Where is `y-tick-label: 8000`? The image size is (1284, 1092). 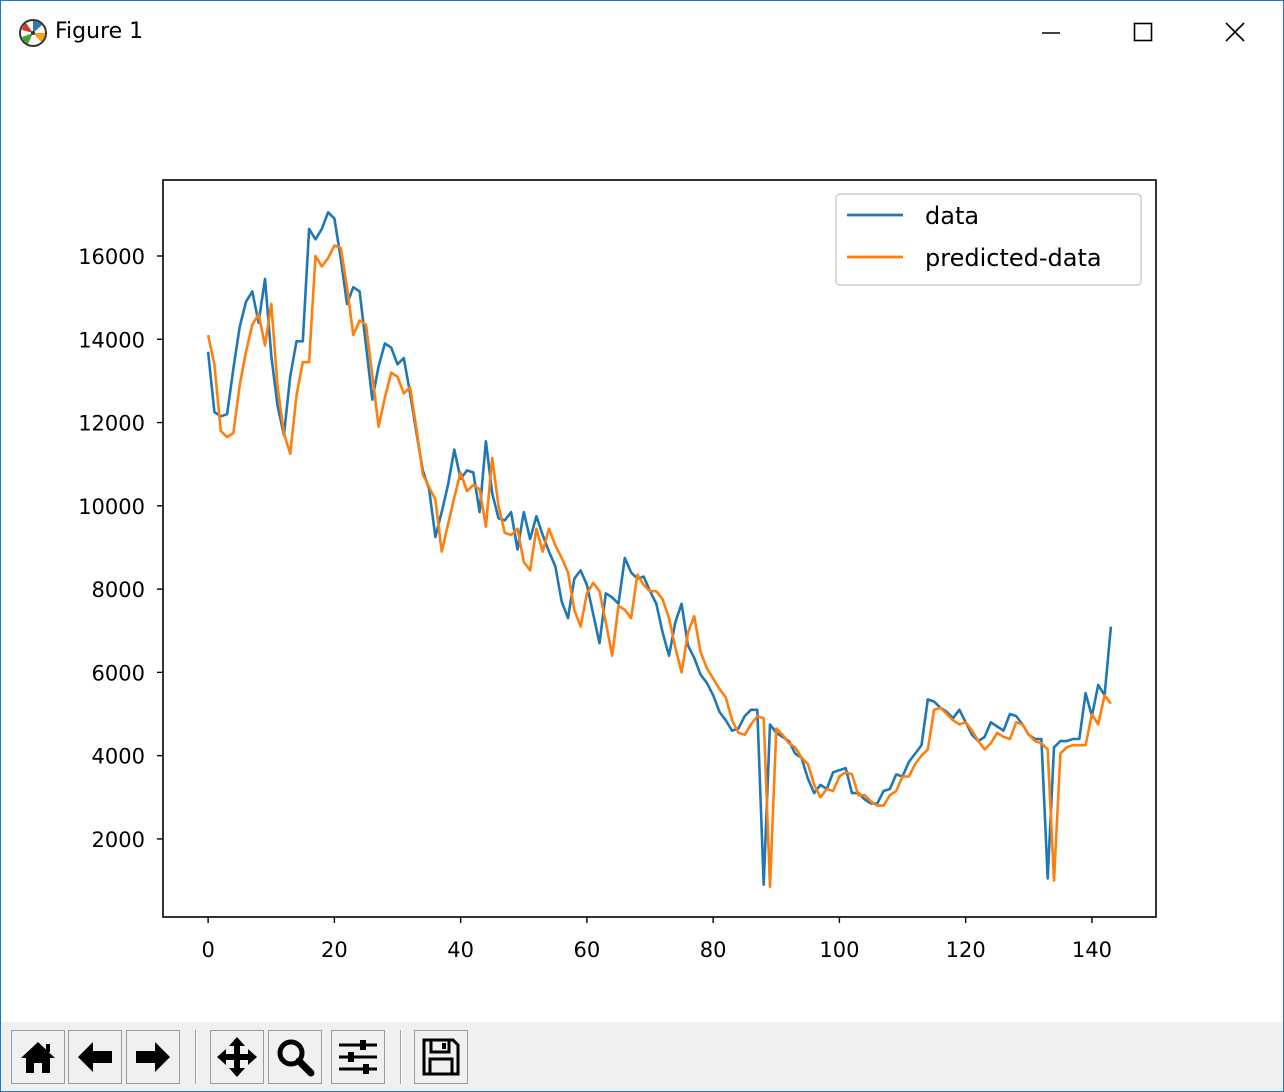
y-tick-label: 8000 is located at coordinates (118, 590).